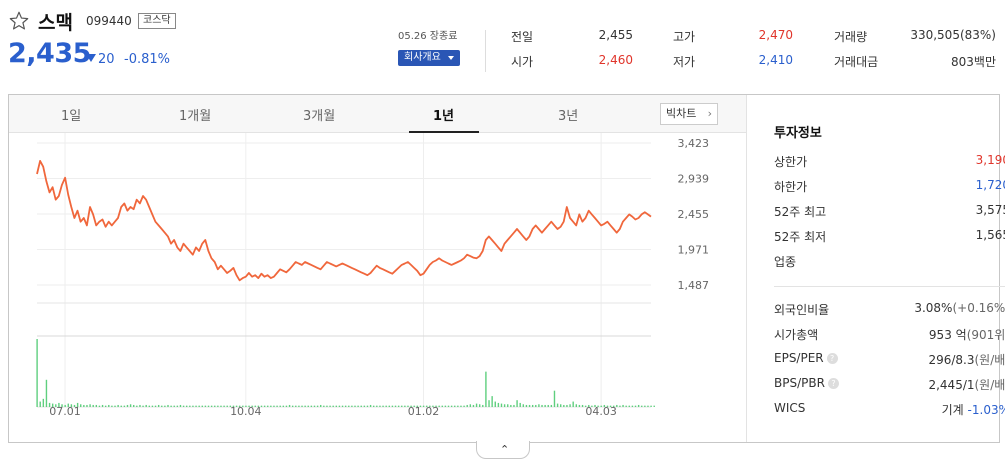 This screenshot has width=1005, height=468. What do you see at coordinates (889, 409) in the screenshot?
I see `info-row: WICS 기계 -1.03%` at bounding box center [889, 409].